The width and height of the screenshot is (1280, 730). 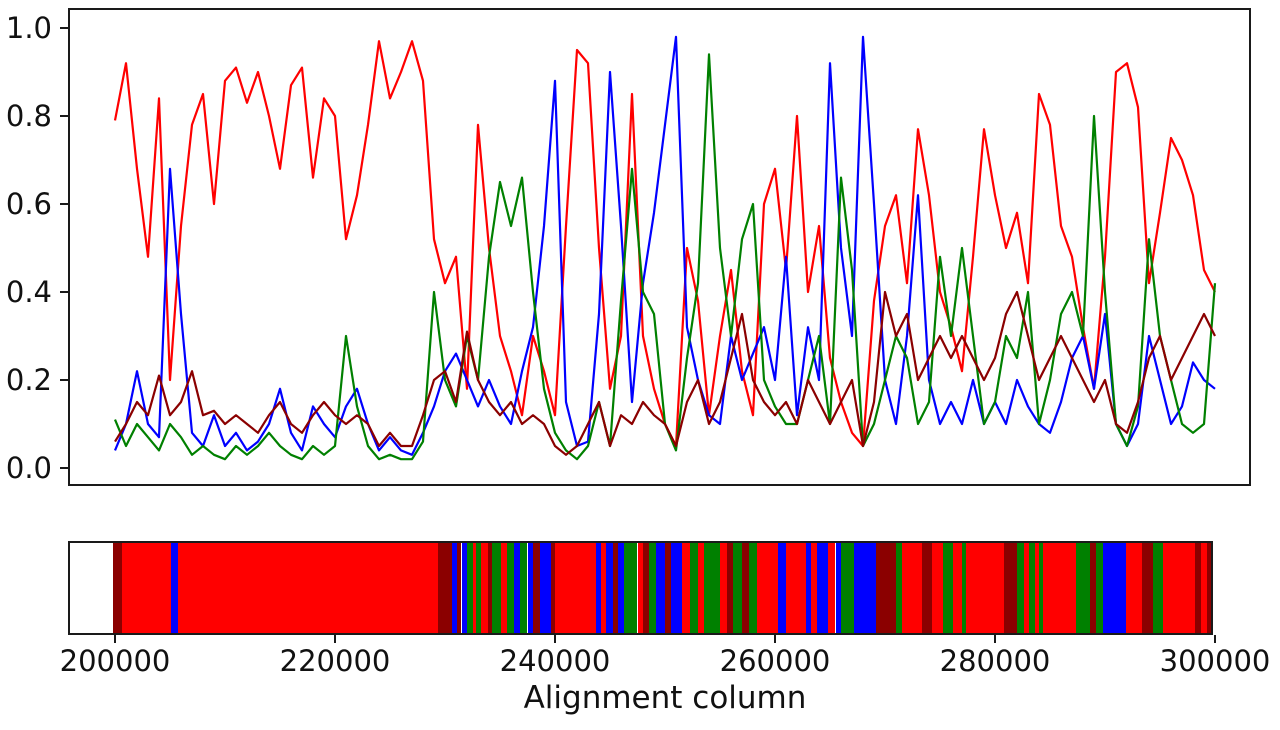 I want to click on x-tick-label: 240000, so click(x=555, y=661).